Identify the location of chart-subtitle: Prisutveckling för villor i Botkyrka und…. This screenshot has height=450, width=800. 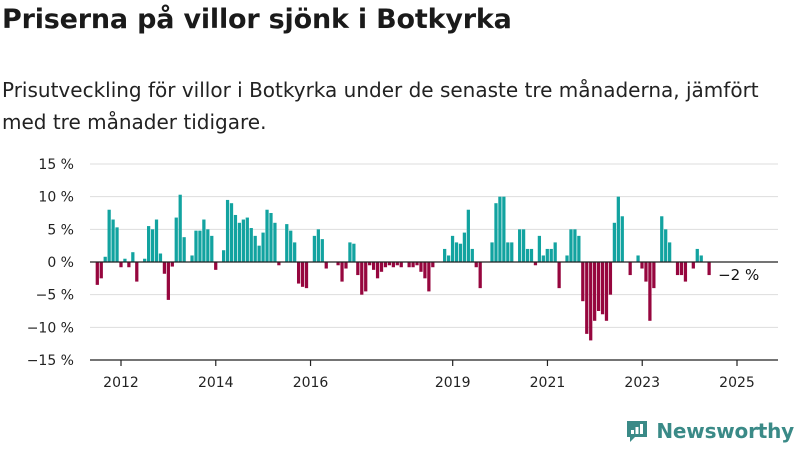
(380, 106).